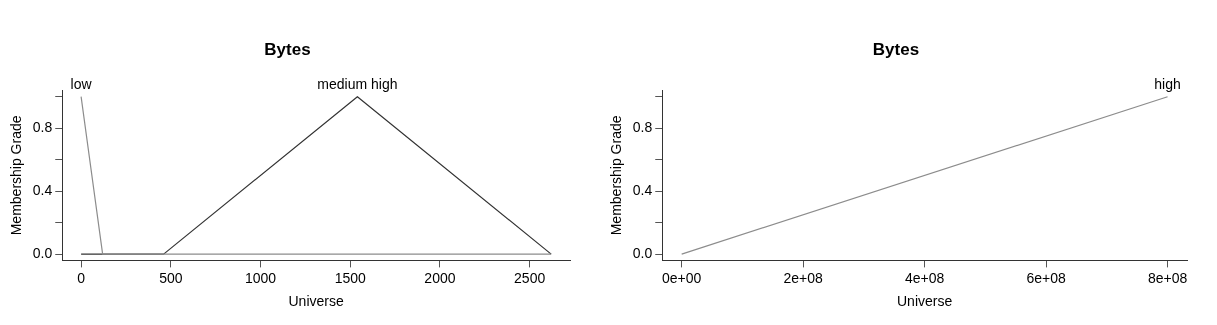  What do you see at coordinates (81, 277) in the screenshot?
I see `x-tick-label: 0` at bounding box center [81, 277].